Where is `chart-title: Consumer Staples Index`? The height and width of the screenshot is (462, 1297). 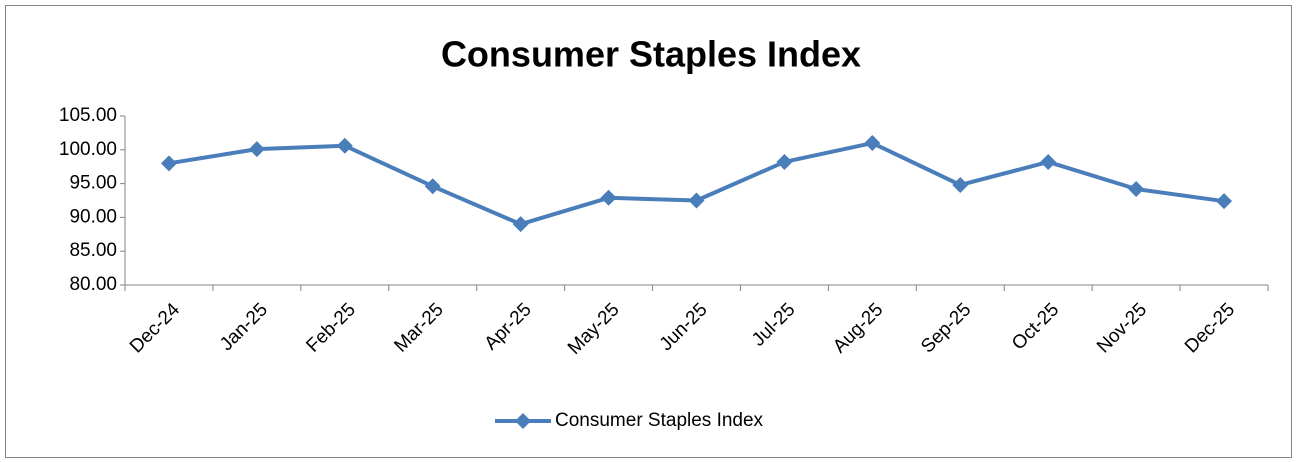 chart-title: Consumer Staples Index is located at coordinates (651, 54).